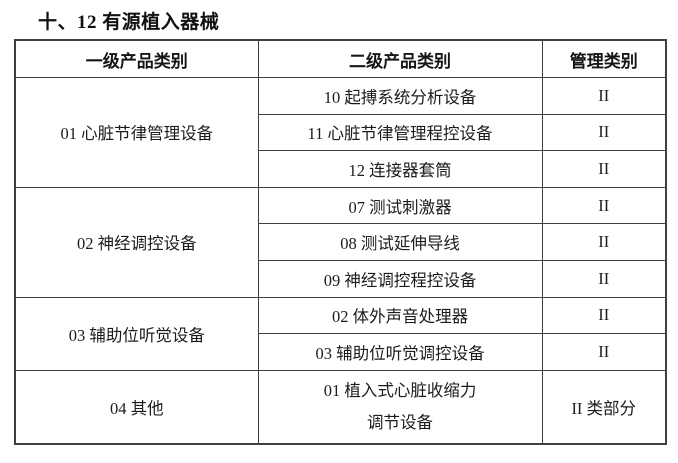  I want to click on level2-category-cell: 07 测试刺激器, so click(400, 205).